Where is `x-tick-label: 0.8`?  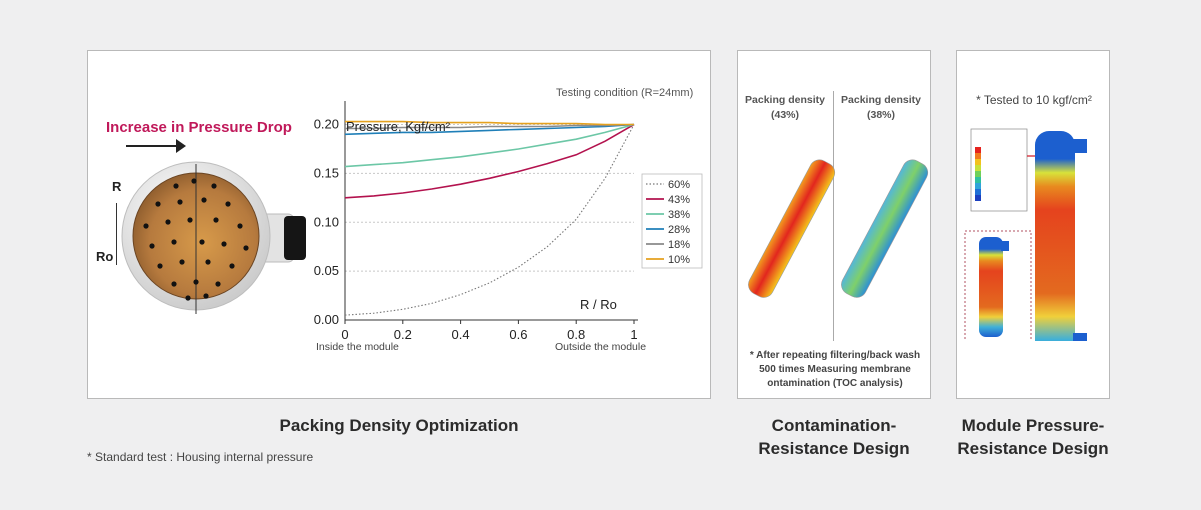
x-tick-label: 0.8 is located at coordinates (576, 334).